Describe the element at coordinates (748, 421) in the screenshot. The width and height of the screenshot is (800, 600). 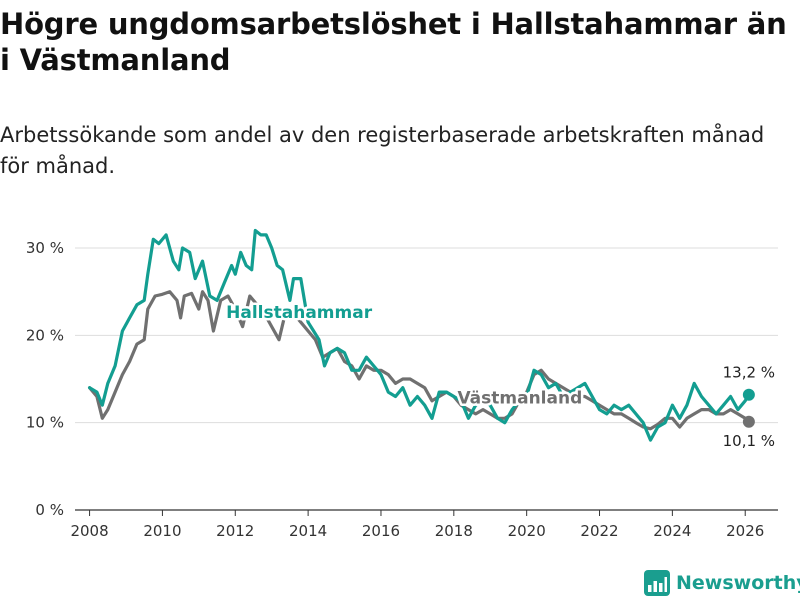
I see `end-point-vastmanland` at that location.